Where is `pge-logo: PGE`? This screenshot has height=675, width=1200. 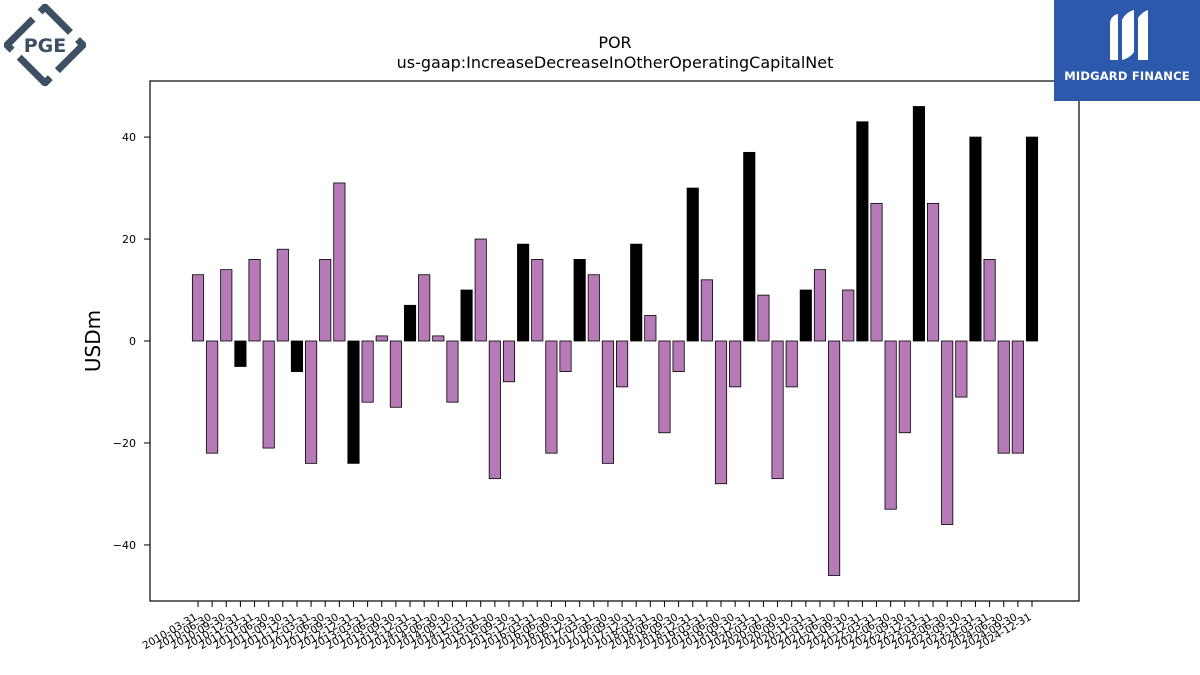
pge-logo: PGE is located at coordinates (45, 45).